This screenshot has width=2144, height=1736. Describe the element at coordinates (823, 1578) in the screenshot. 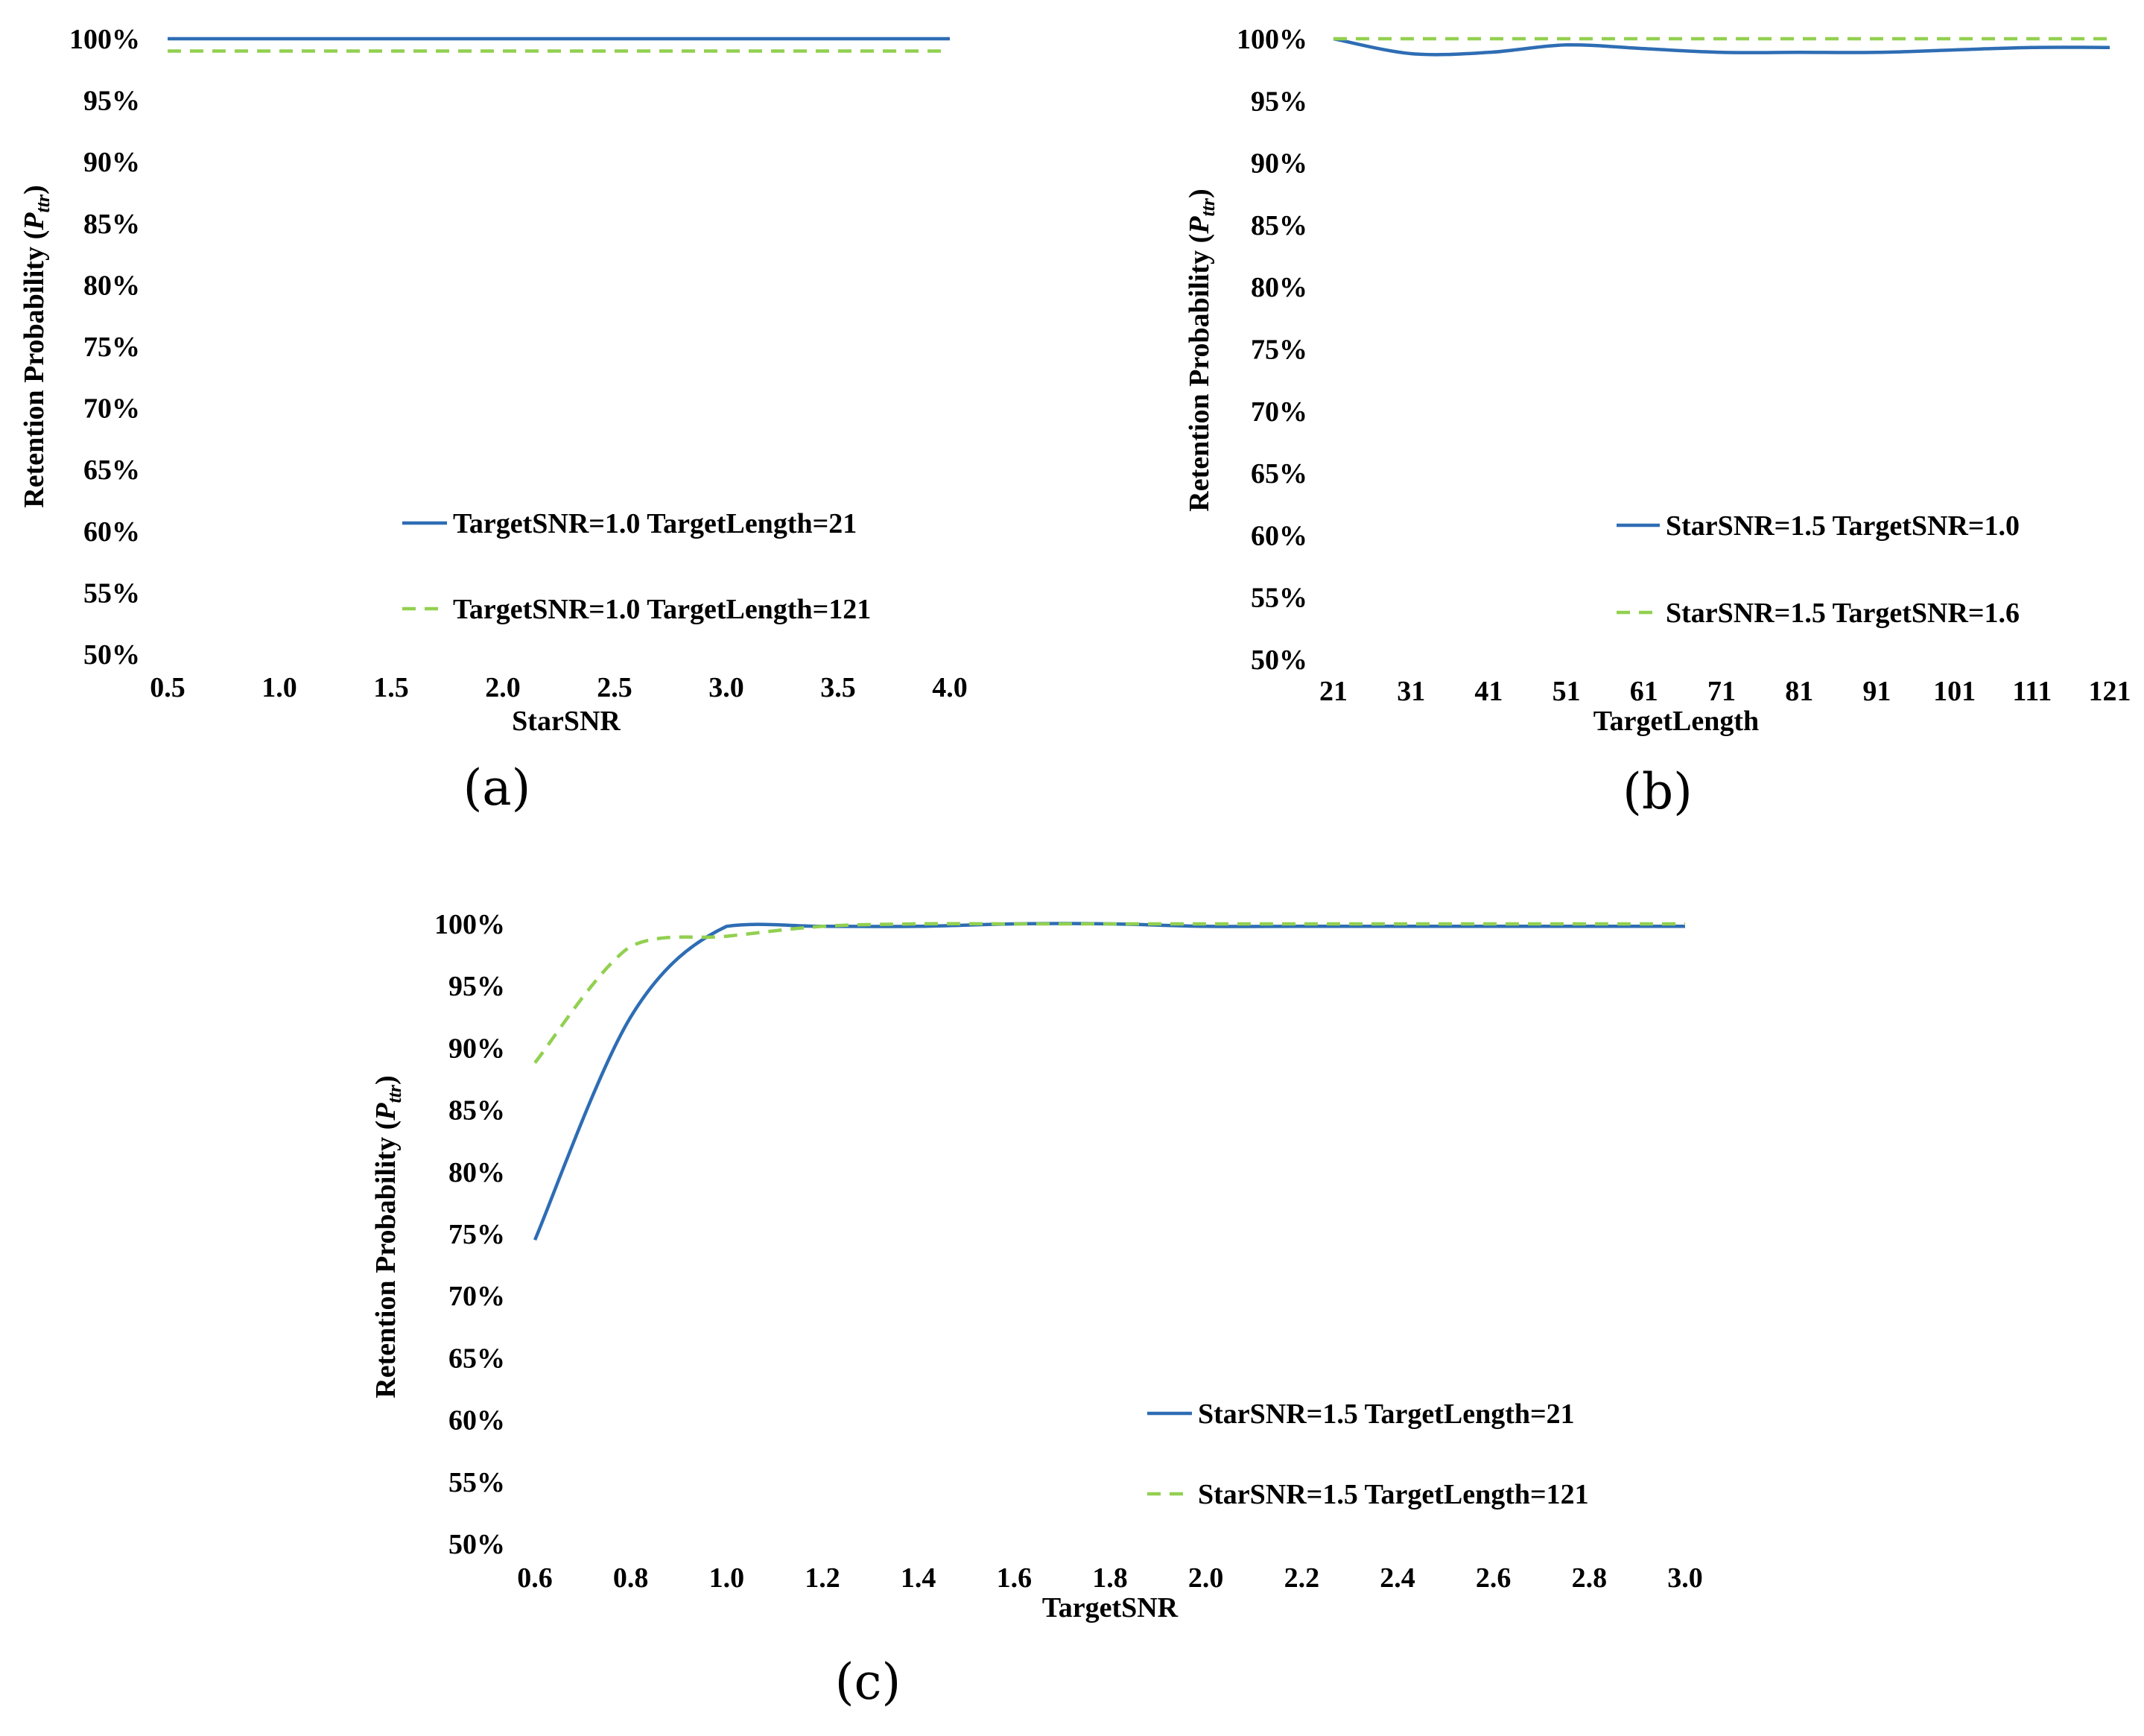

I see `x-tick-label: 1.2` at that location.